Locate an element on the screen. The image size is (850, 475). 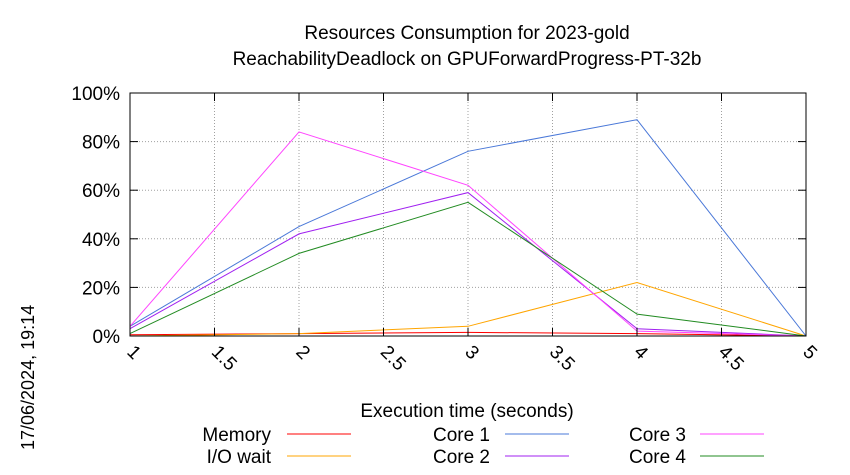
x-tick-label: 1 is located at coordinates (133, 353).